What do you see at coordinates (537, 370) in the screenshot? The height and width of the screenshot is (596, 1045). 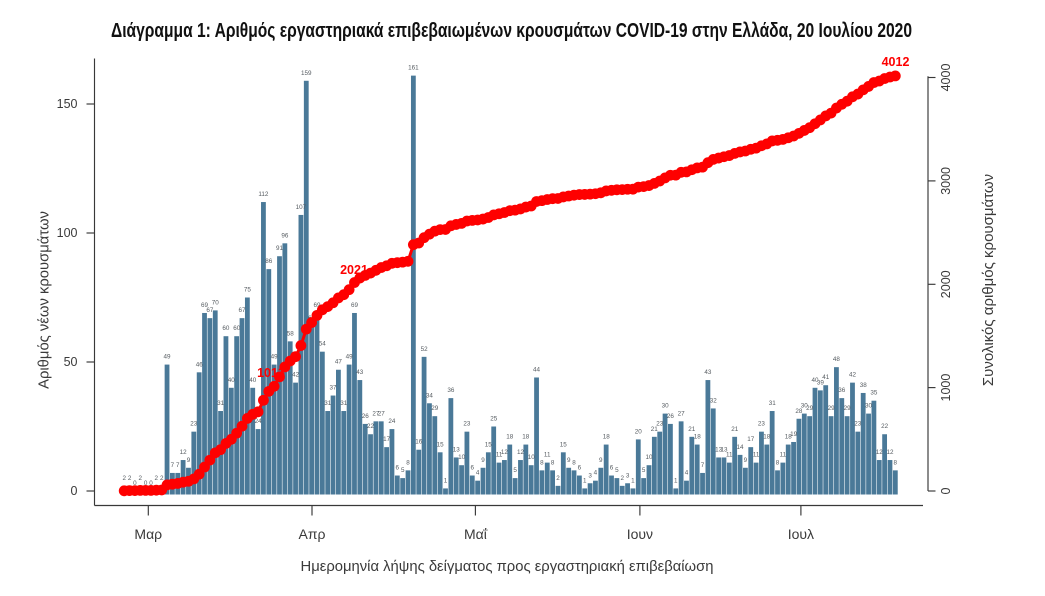 I see `svg-text: 44` at bounding box center [537, 370].